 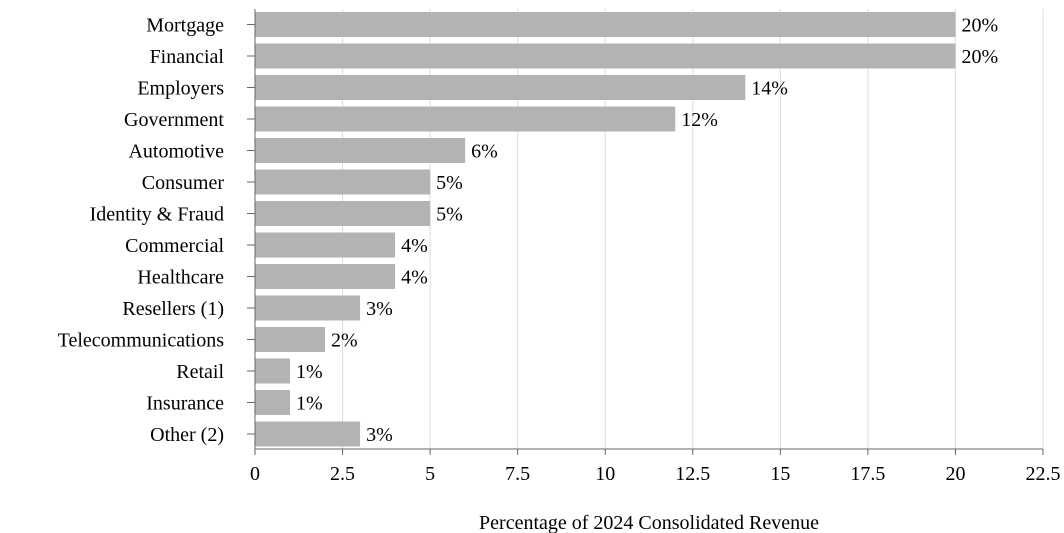 I want to click on bar-insurance, so click(x=273, y=402).